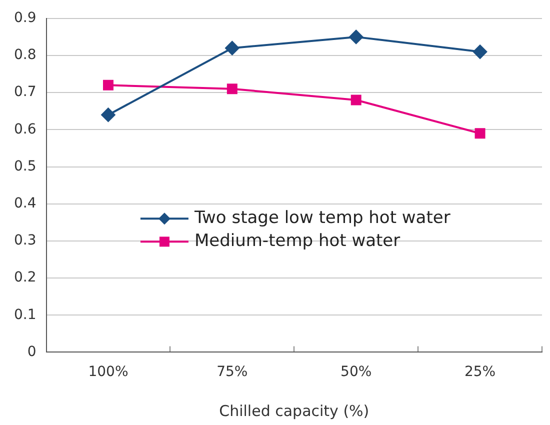  I want to click on y-tick-label: 0, so click(31, 352).